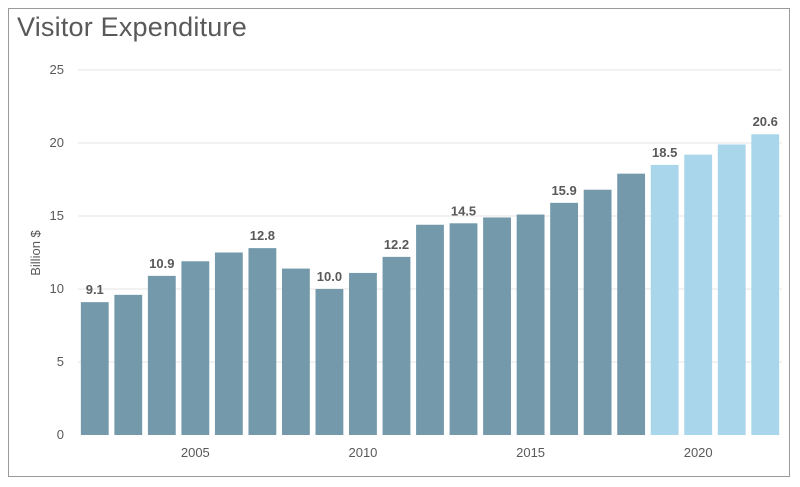  I want to click on data-label: 15.9, so click(563, 190).